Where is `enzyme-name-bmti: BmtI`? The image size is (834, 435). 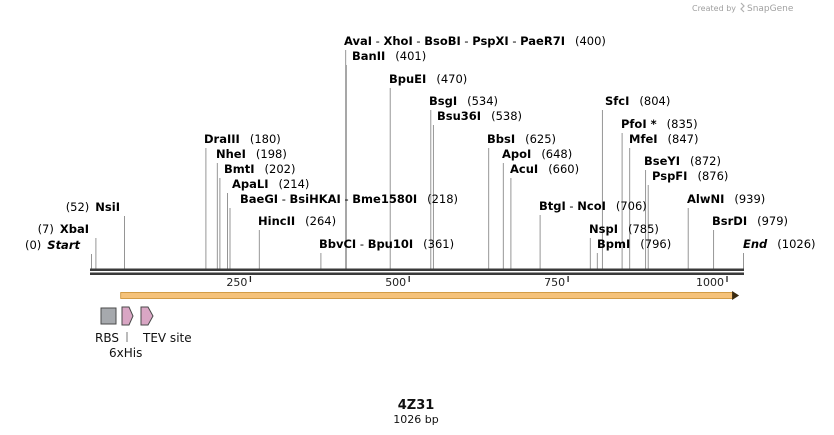 enzyme-name-bmti: BmtI is located at coordinates (239, 169).